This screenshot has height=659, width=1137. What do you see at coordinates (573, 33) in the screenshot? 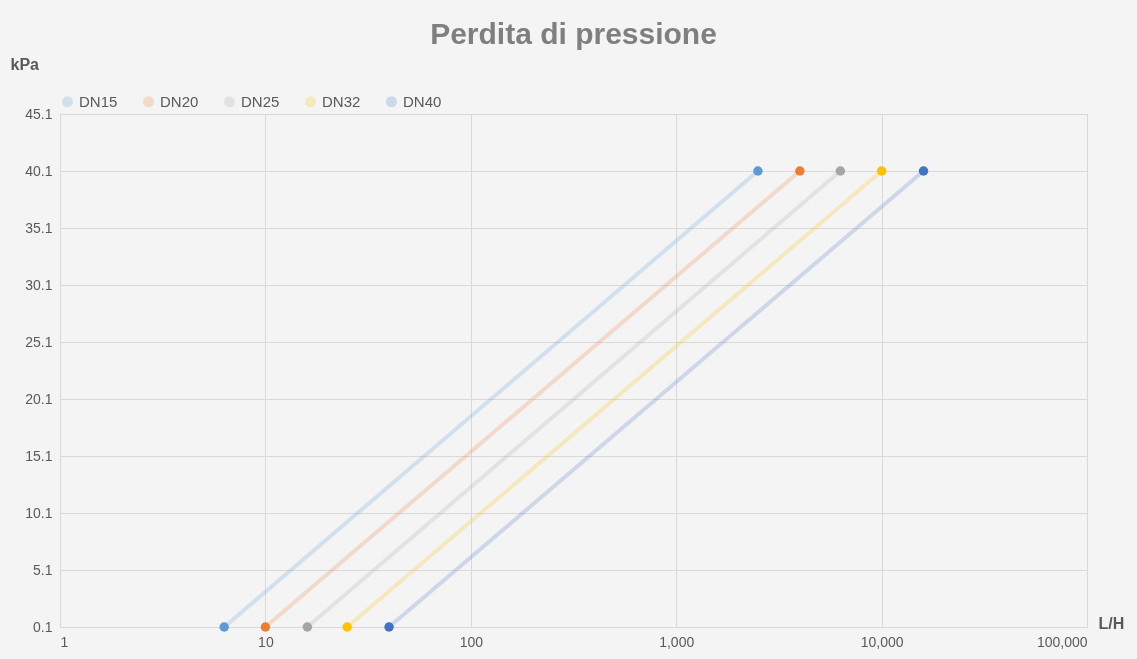
I see `chart-title: Perdita di pressione` at bounding box center [573, 33].